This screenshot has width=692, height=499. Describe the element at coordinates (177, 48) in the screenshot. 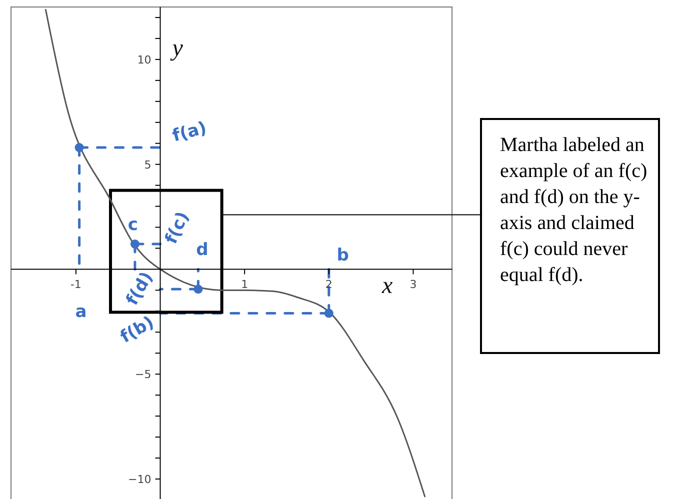

I see `y-axis-title: y` at that location.